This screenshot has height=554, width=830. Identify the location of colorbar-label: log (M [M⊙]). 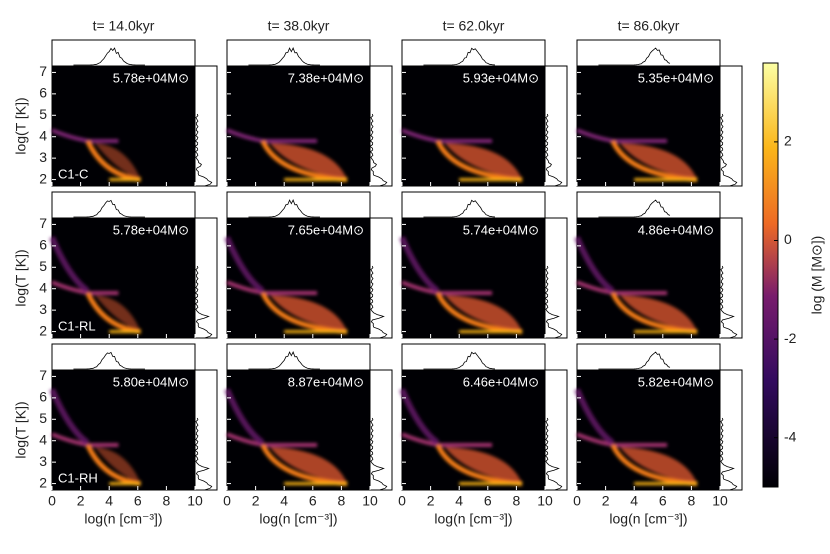
(817, 275).